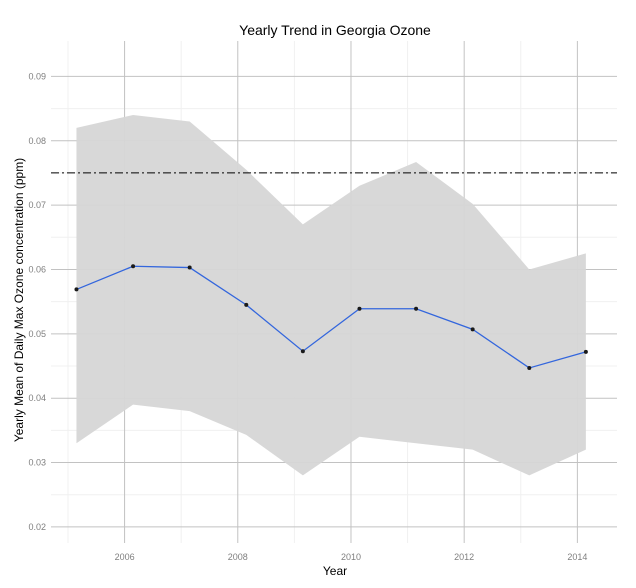  I want to click on series-layer, so click(331, 317).